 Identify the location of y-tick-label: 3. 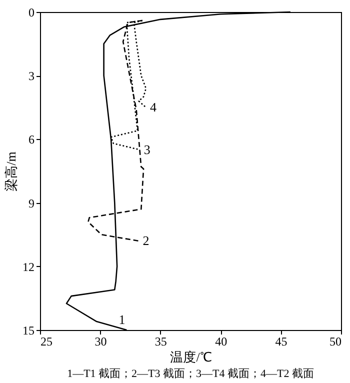
(31, 76).